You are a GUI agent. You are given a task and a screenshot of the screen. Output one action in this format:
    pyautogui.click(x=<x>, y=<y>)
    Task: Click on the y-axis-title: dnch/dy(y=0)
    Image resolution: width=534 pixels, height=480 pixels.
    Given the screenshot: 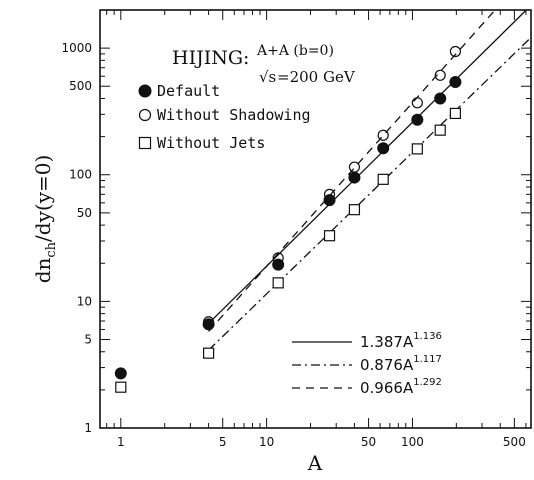 What is the action you would take?
    pyautogui.click(x=45, y=219)
    